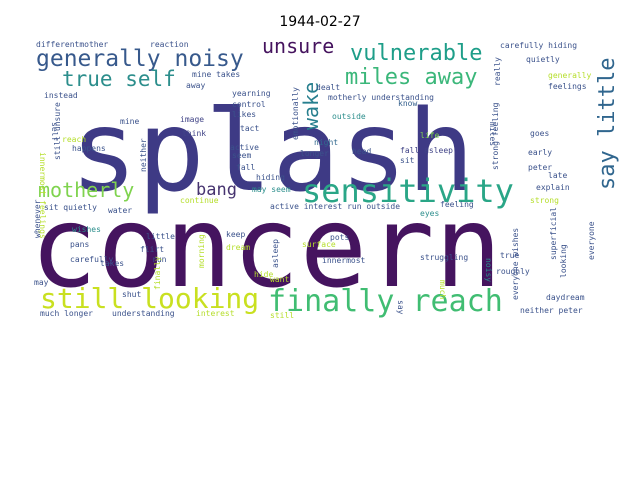 The width and height of the screenshot is (640, 480). Describe the element at coordinates (271, 189) in the screenshot. I see `word-may-seem: may seem` at that location.